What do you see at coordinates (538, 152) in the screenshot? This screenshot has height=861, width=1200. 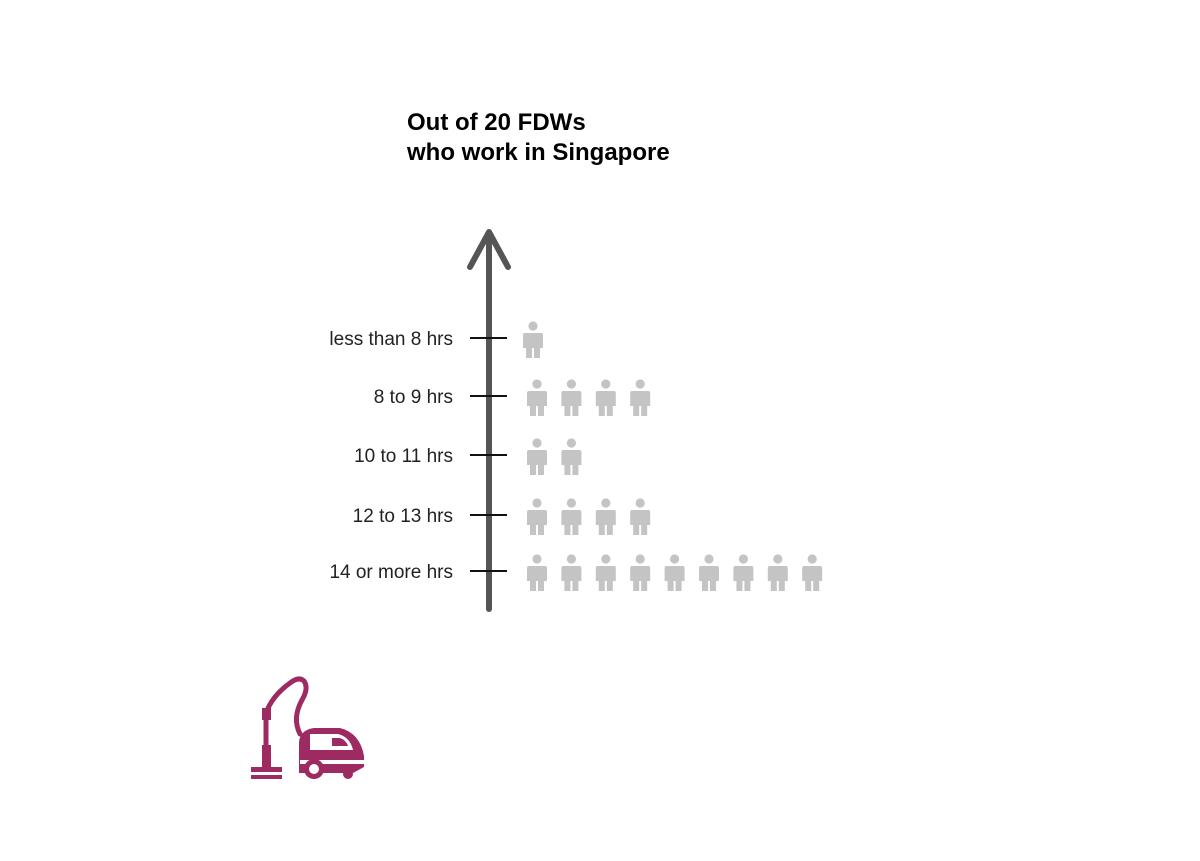 I see `chart-title-line-2: who work in Singapore` at bounding box center [538, 152].